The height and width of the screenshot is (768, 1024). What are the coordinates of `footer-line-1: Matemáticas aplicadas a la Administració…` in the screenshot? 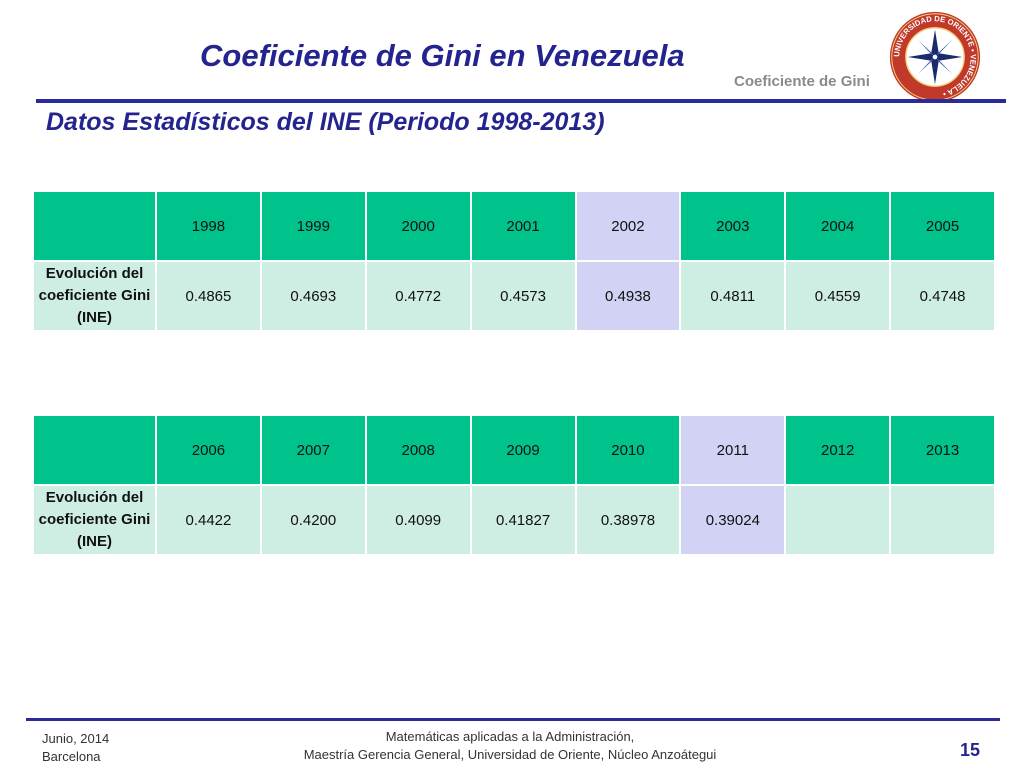 It's located at (510, 736).